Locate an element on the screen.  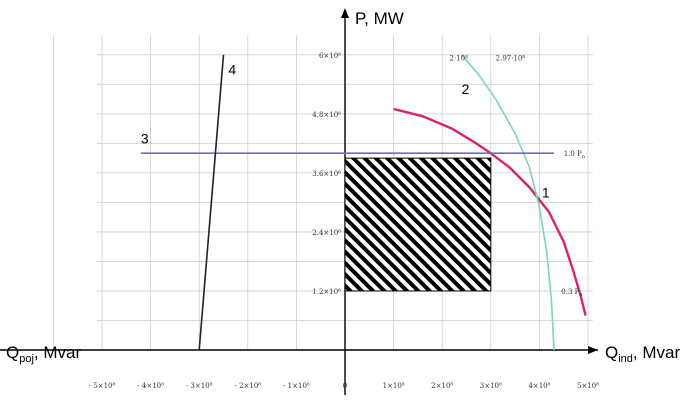
y-tick-label: 1.2×10⁸ is located at coordinates (326, 292).